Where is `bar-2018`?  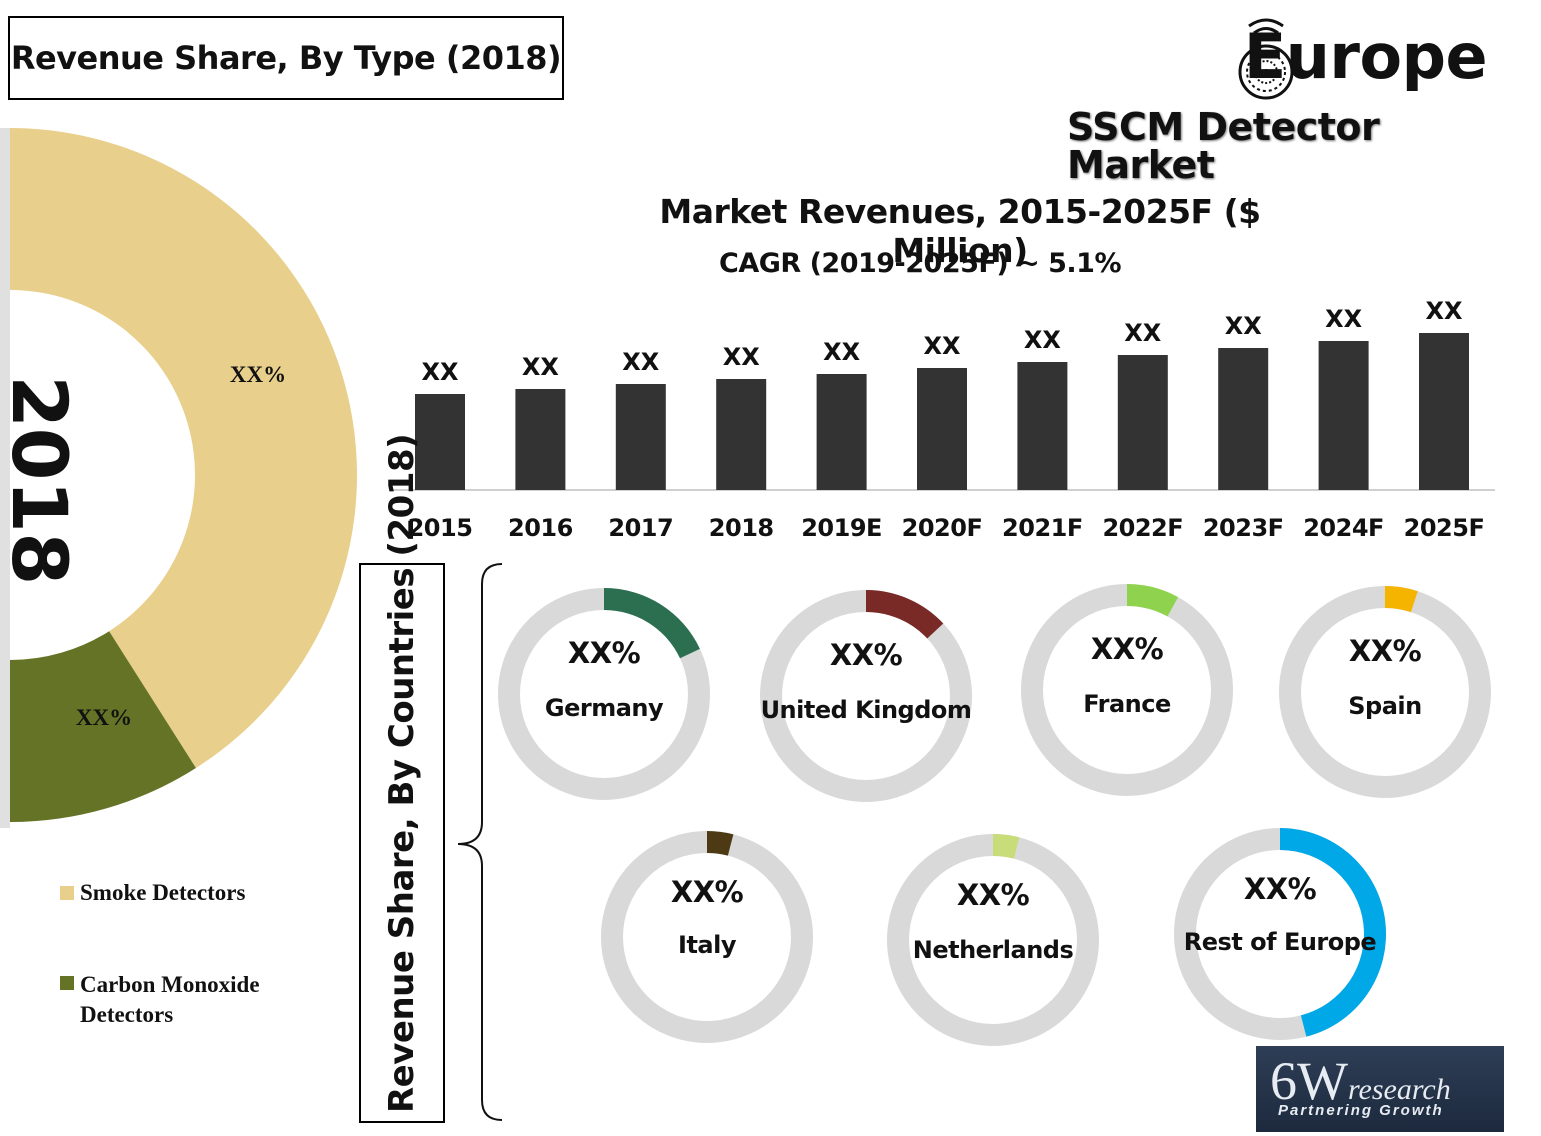
bar-2018 is located at coordinates (741, 434).